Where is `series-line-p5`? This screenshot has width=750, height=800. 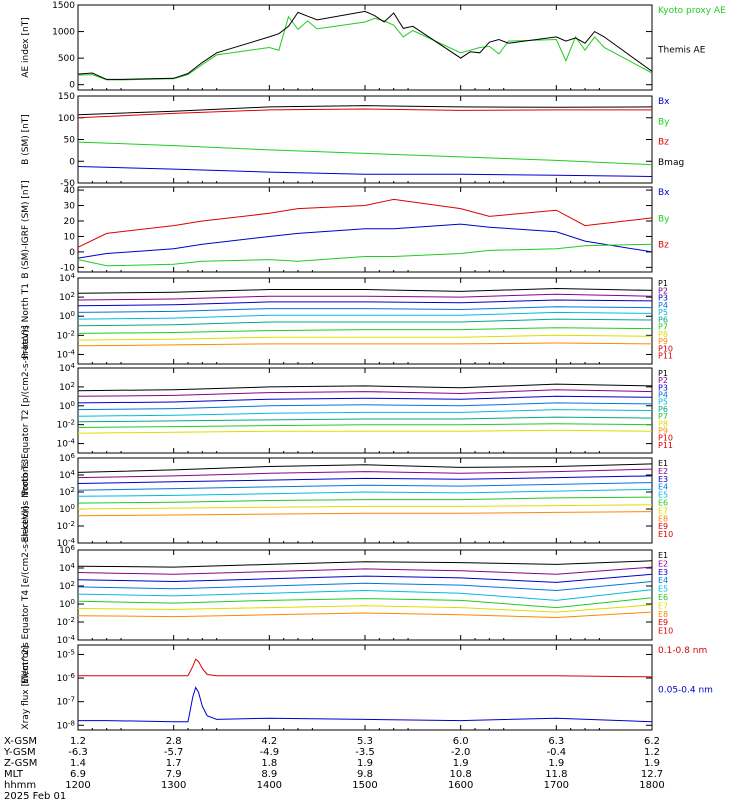
series-line-p5 is located at coordinates (365, 315).